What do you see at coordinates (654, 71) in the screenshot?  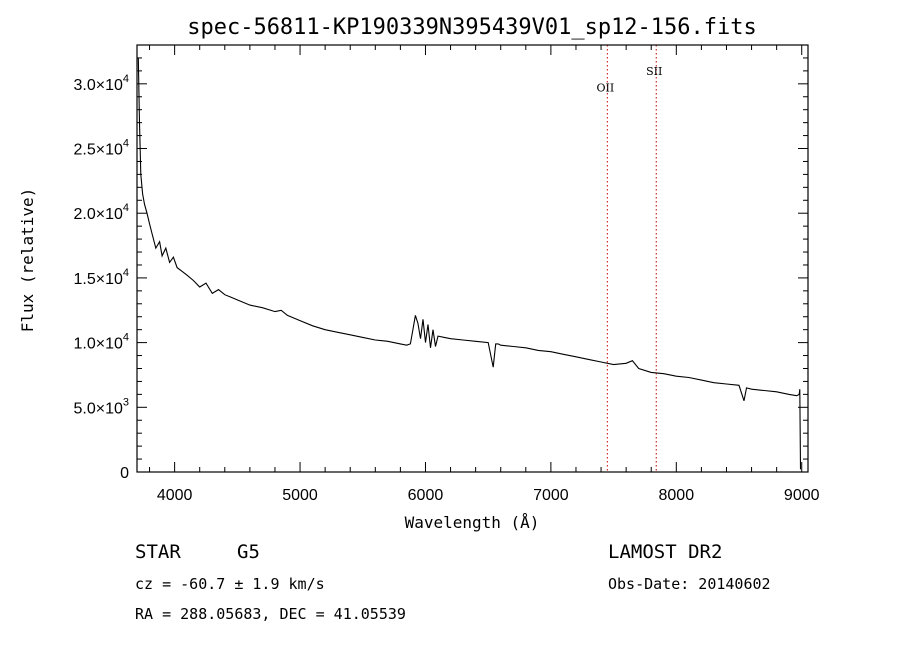 I see `spectral-line-label: SII` at bounding box center [654, 71].